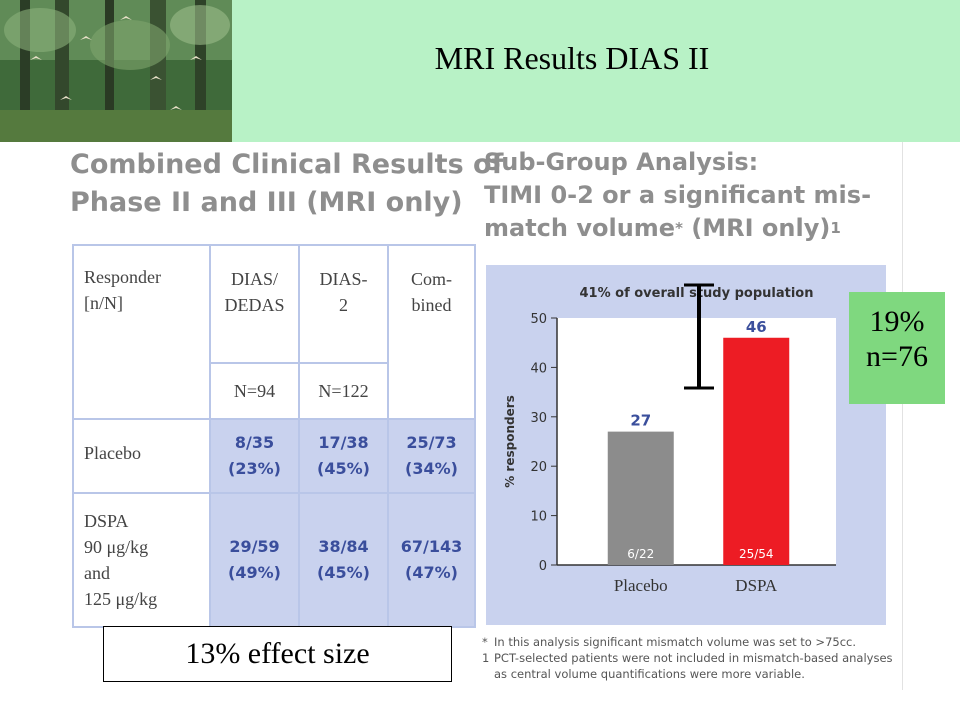 This screenshot has height=720, width=960. What do you see at coordinates (431, 560) in the screenshot?
I see `data-cell: 67/143 (47%)` at bounding box center [431, 560].